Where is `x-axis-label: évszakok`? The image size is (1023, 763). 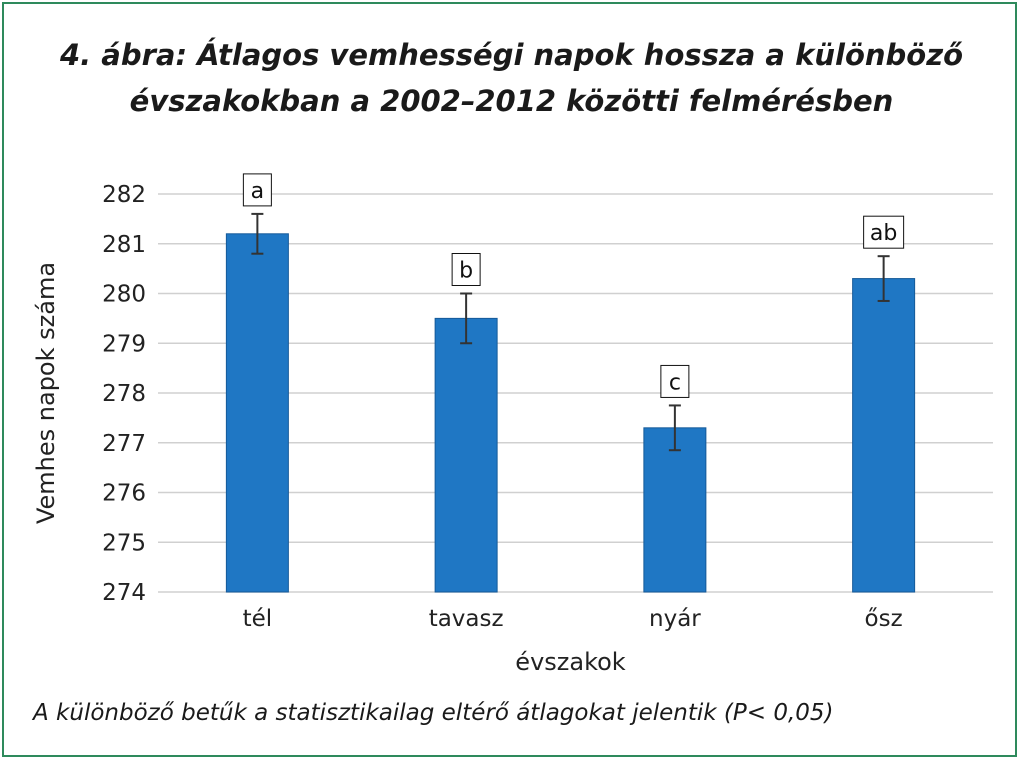
x-axis-label: évszakok is located at coordinates (570, 662).